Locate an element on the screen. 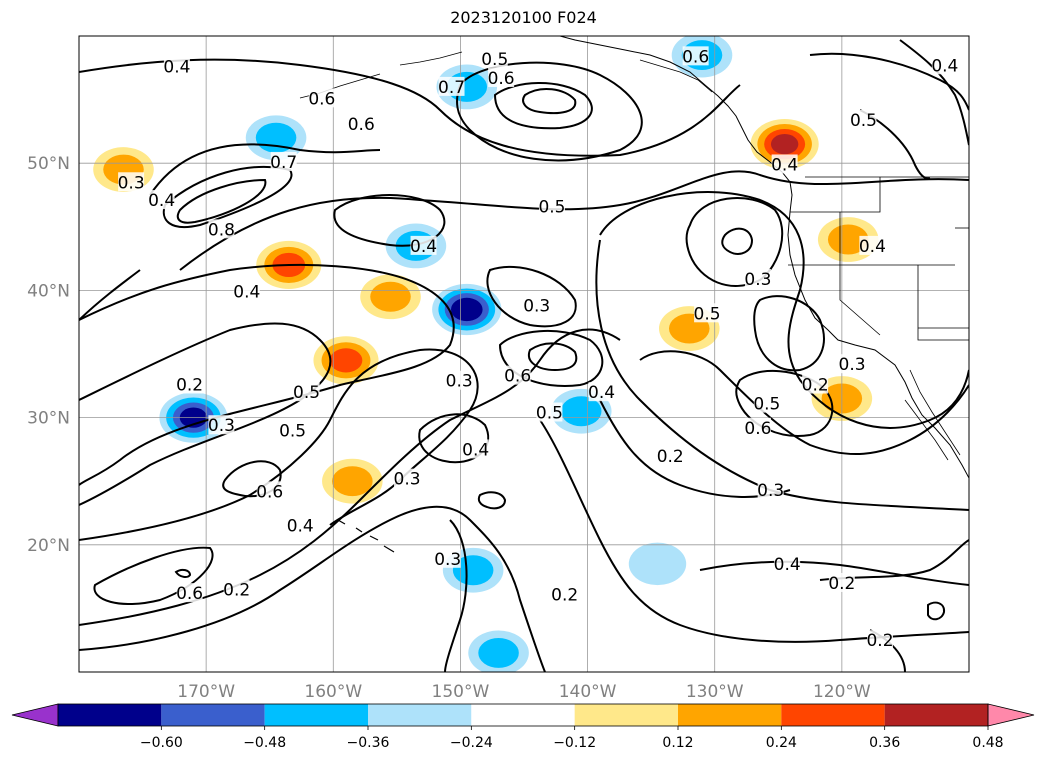  colorbar-extend-high is located at coordinates (1011, 715).